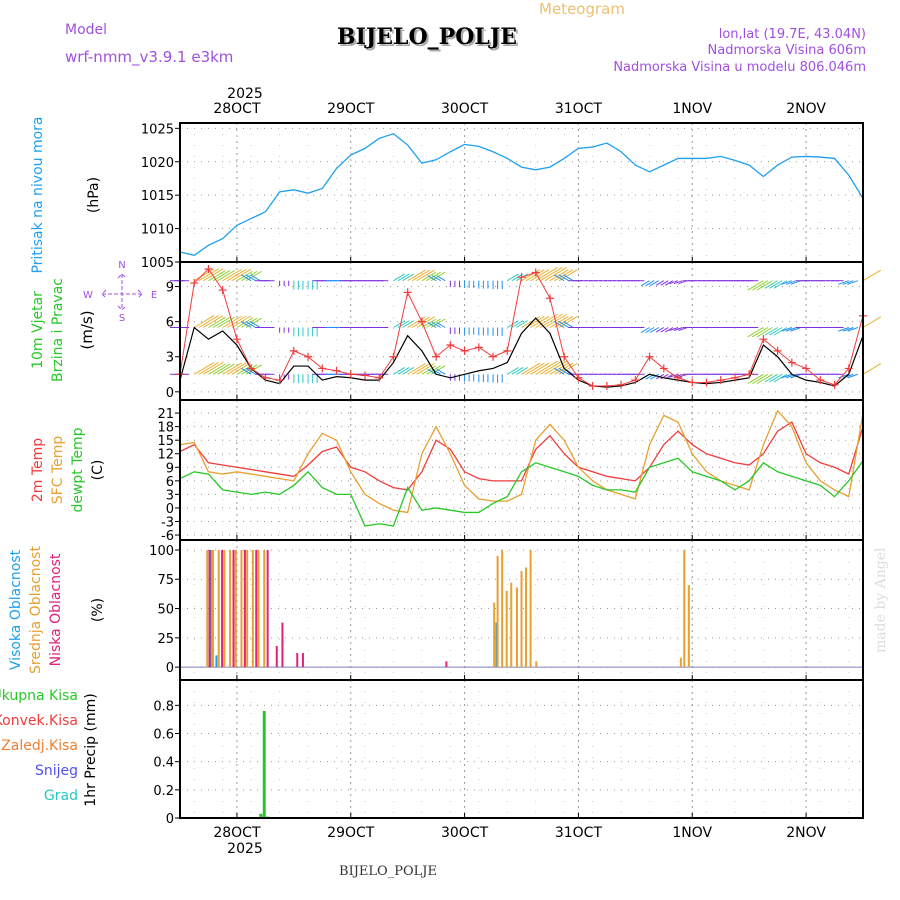 The image size is (900, 900). I want to click on panel-0: 1005 1010 1015 1020 1025, so click(502, 196).